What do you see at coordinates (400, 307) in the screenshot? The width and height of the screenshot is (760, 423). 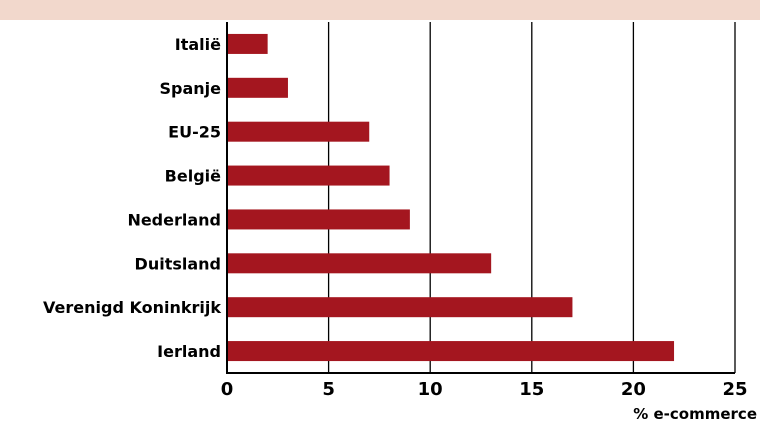 I see `bar-verenigd-koninkrijk` at bounding box center [400, 307].